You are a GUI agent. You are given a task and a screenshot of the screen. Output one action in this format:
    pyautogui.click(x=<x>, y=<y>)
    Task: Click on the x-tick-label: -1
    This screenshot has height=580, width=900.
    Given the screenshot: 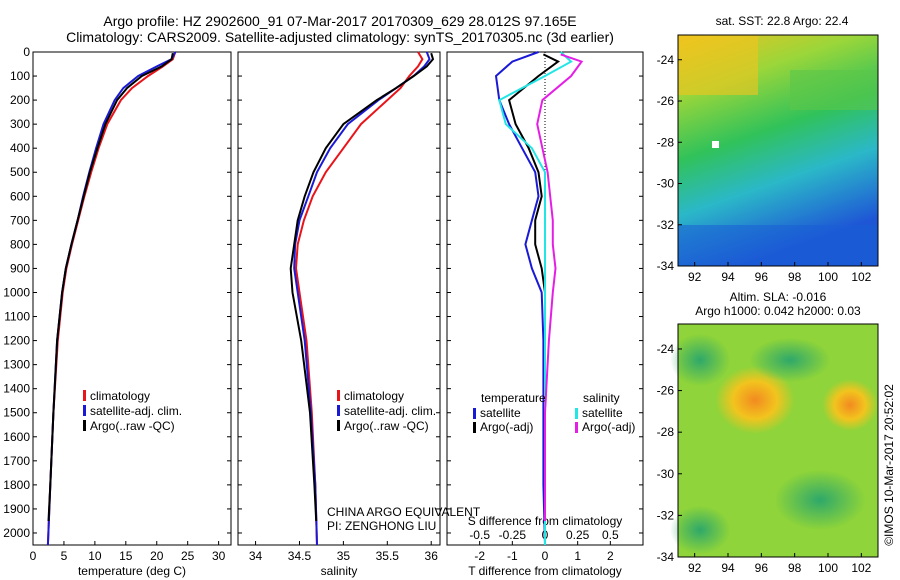 What is the action you would take?
    pyautogui.click(x=512, y=556)
    